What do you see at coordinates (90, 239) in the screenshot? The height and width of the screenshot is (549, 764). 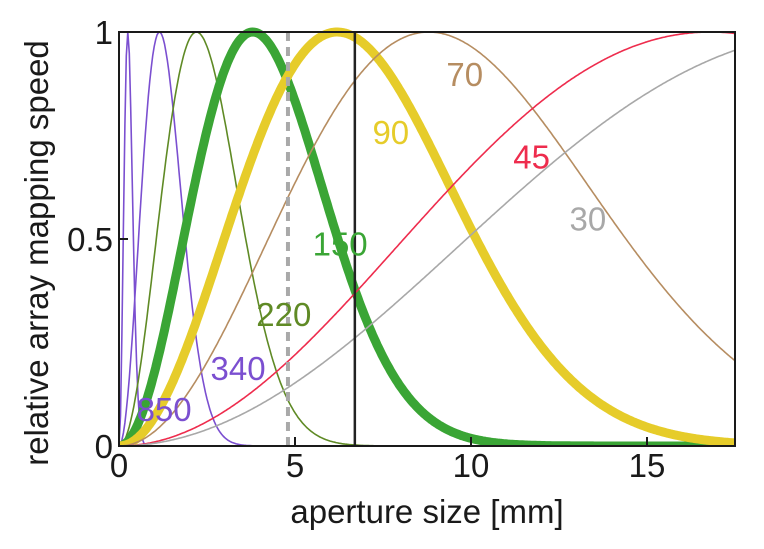 I see `y-tick-label: 0.5` at bounding box center [90, 239].